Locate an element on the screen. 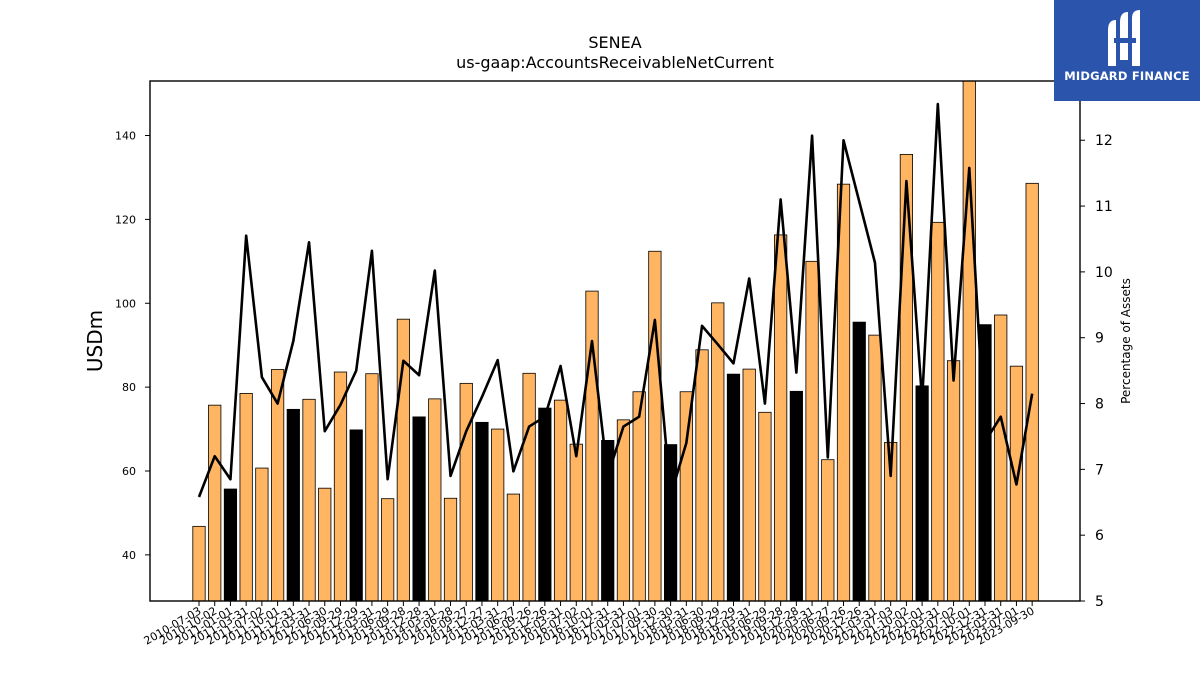 The width and height of the screenshot is (1200, 675). y-right-tick-label: 11 is located at coordinates (1104, 207).